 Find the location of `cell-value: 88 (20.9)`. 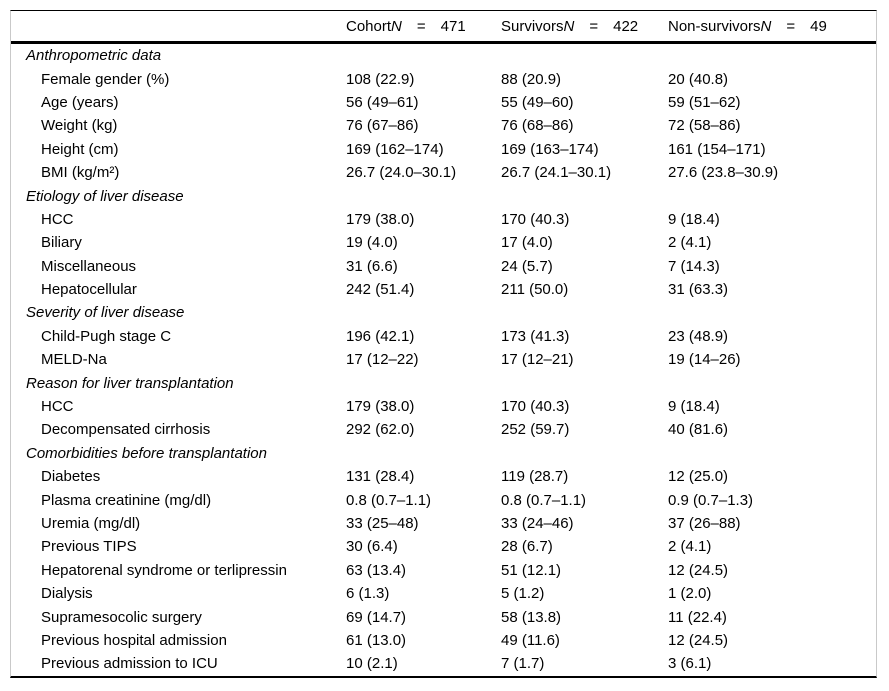

cell-value: 88 (20.9) is located at coordinates (531, 79).